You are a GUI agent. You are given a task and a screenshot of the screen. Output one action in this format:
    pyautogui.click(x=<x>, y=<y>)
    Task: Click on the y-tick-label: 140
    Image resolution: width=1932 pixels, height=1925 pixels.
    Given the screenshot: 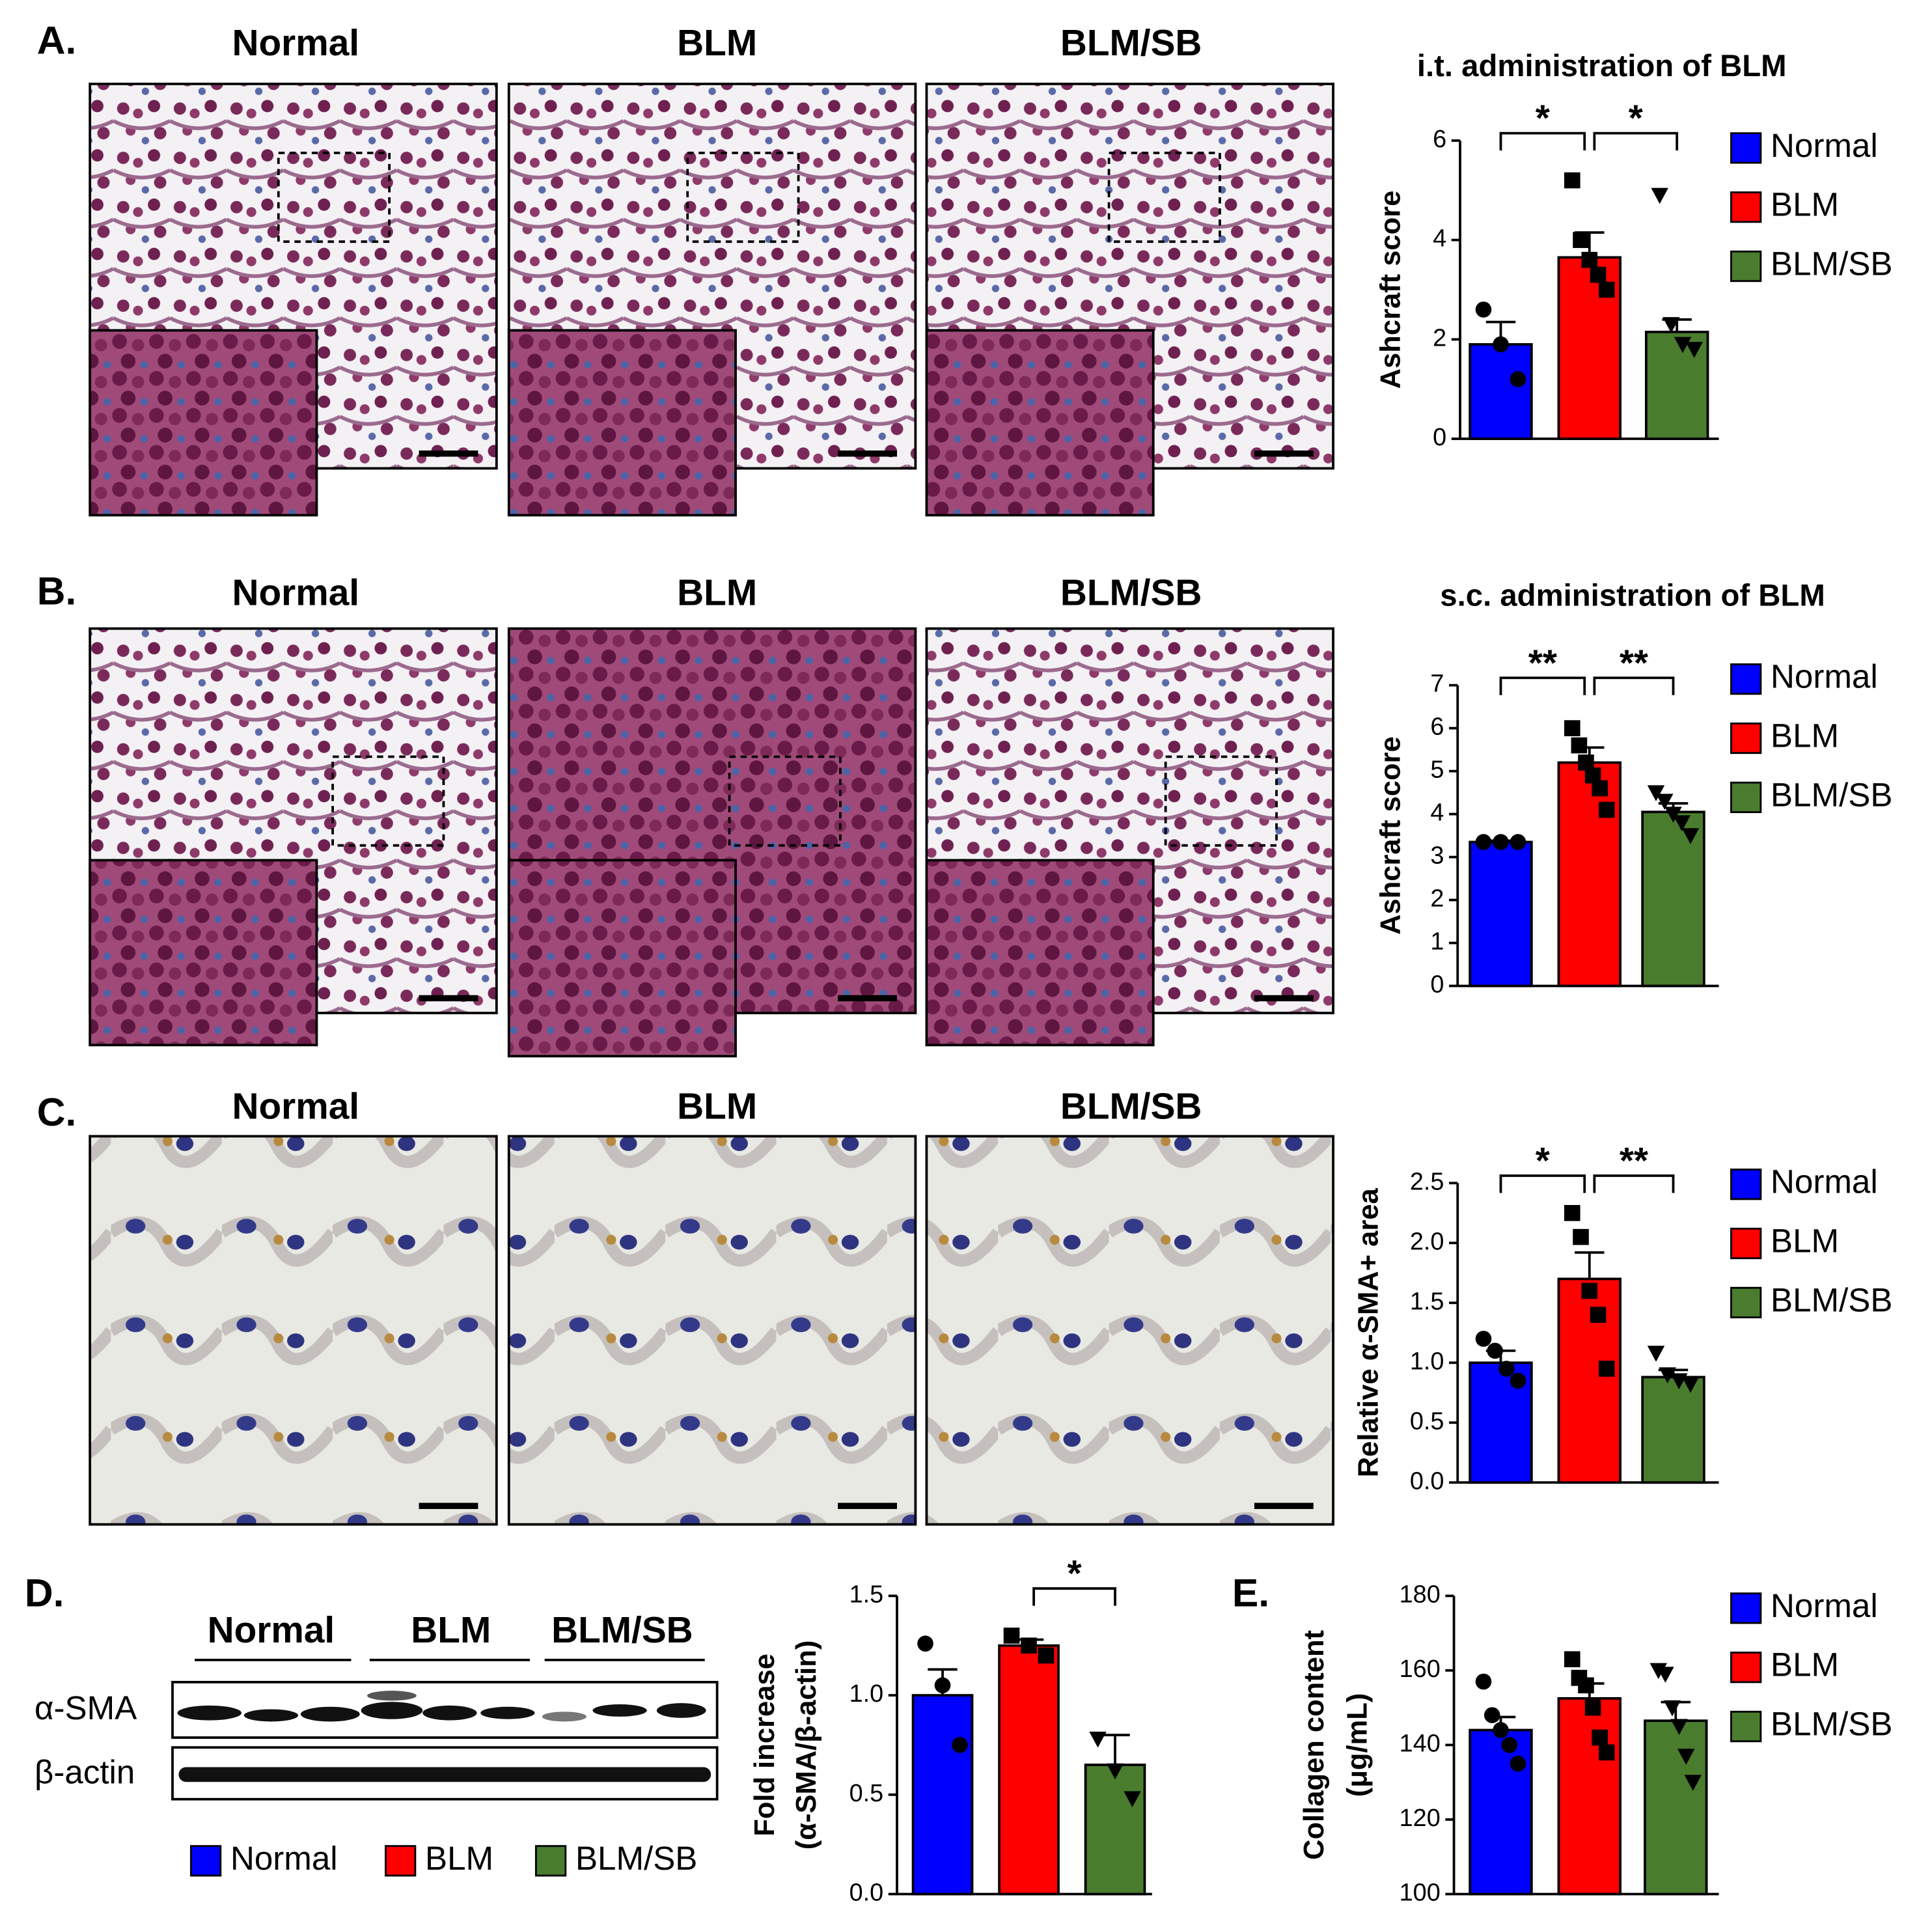 What is the action you would take?
    pyautogui.click(x=1420, y=1743)
    